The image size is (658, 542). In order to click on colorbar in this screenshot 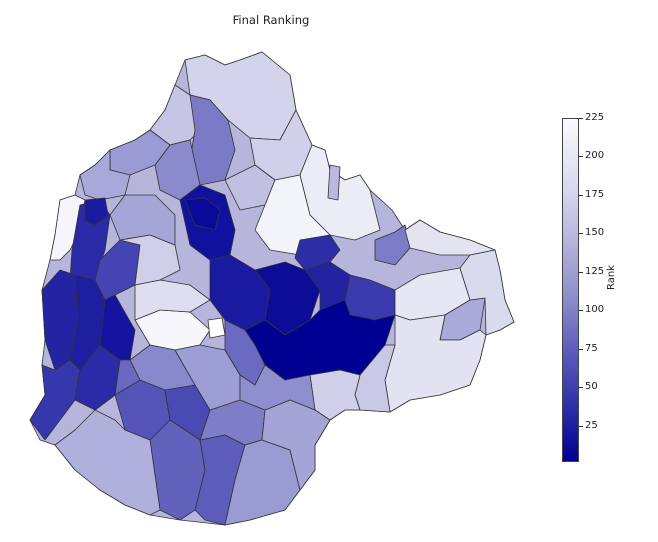, I will do `click(570, 290)`.